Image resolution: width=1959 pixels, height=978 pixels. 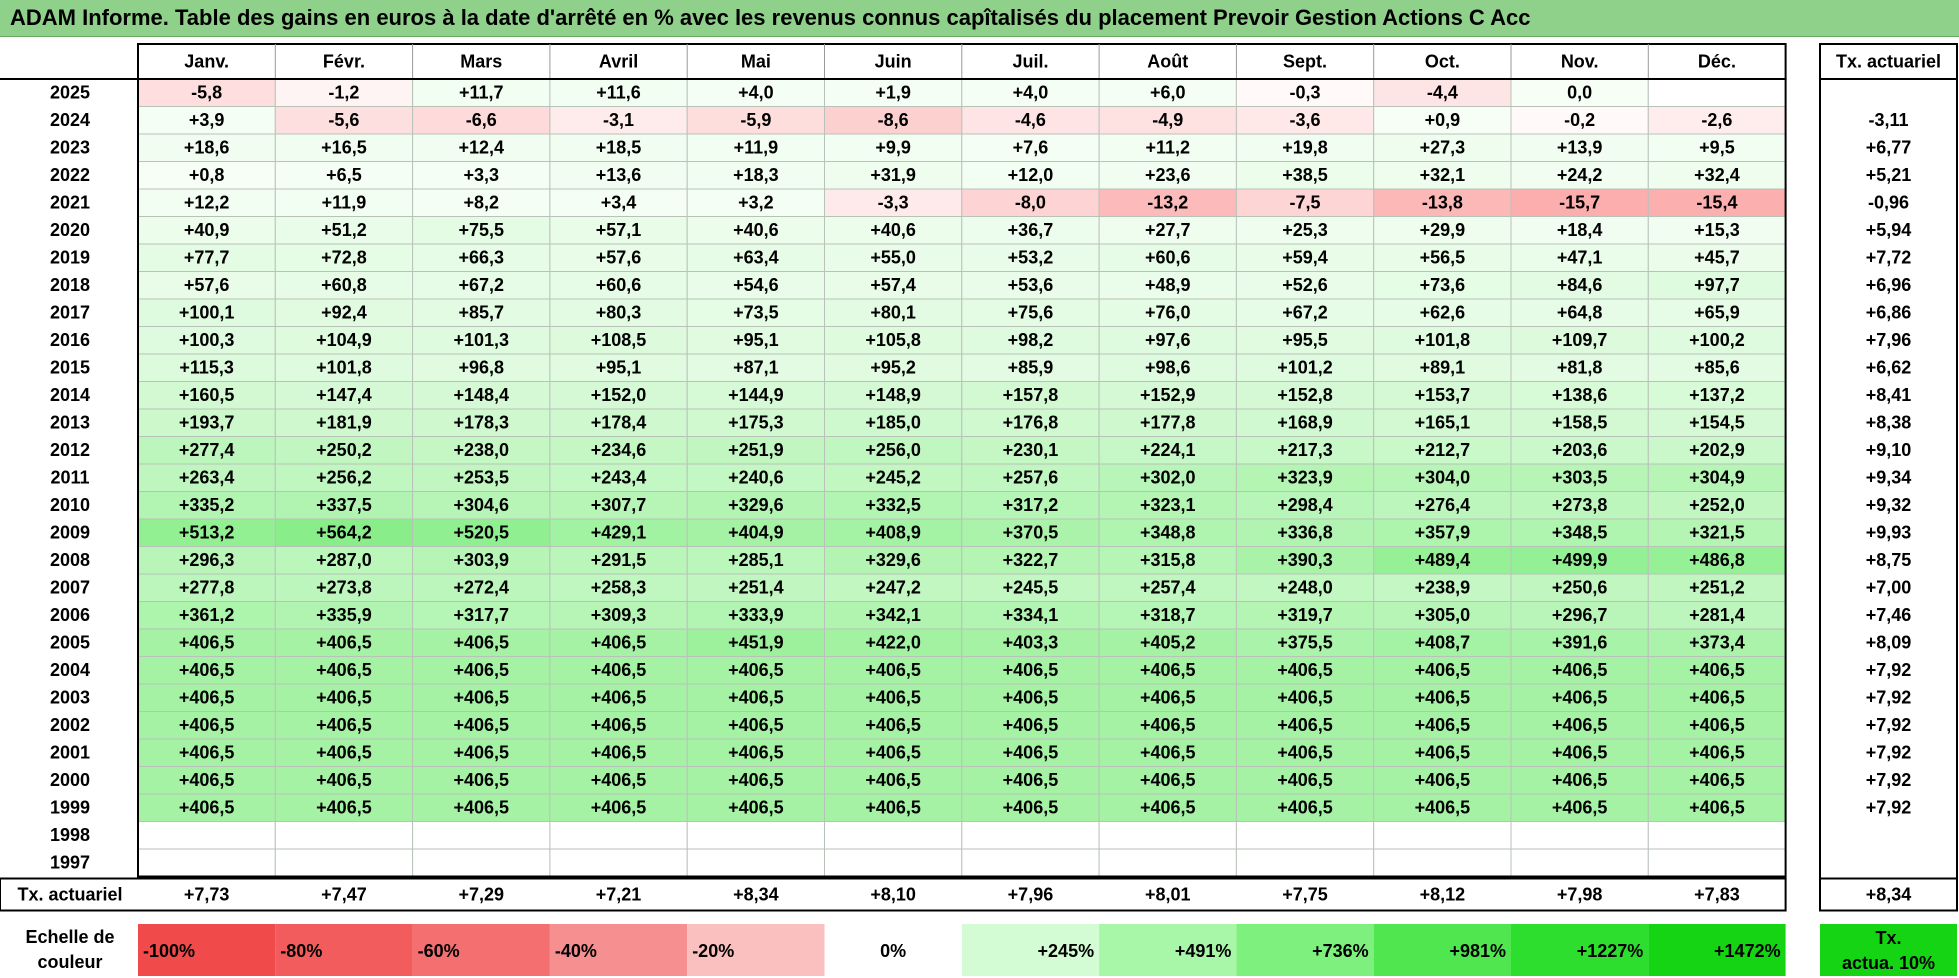 What do you see at coordinates (1580, 148) in the screenshot?
I see `cell-value: +13,9` at bounding box center [1580, 148].